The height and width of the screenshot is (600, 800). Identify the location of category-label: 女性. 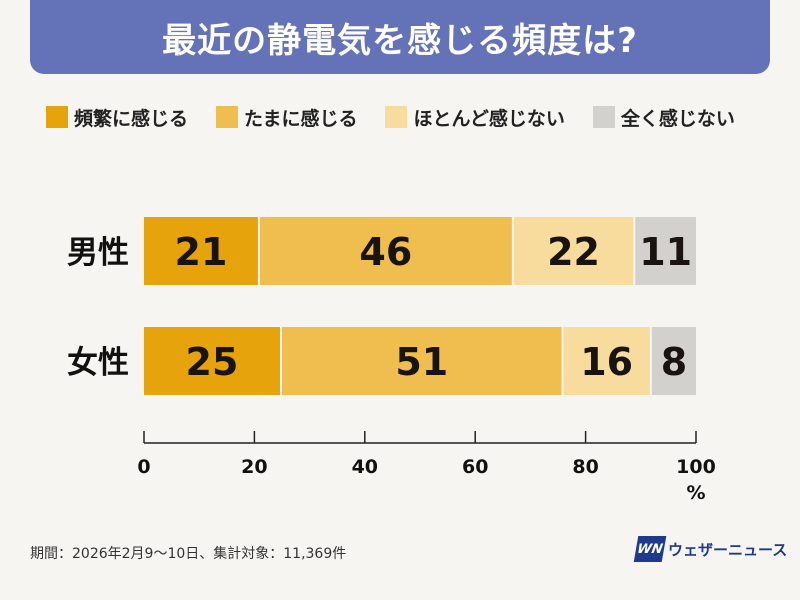
(98, 363).